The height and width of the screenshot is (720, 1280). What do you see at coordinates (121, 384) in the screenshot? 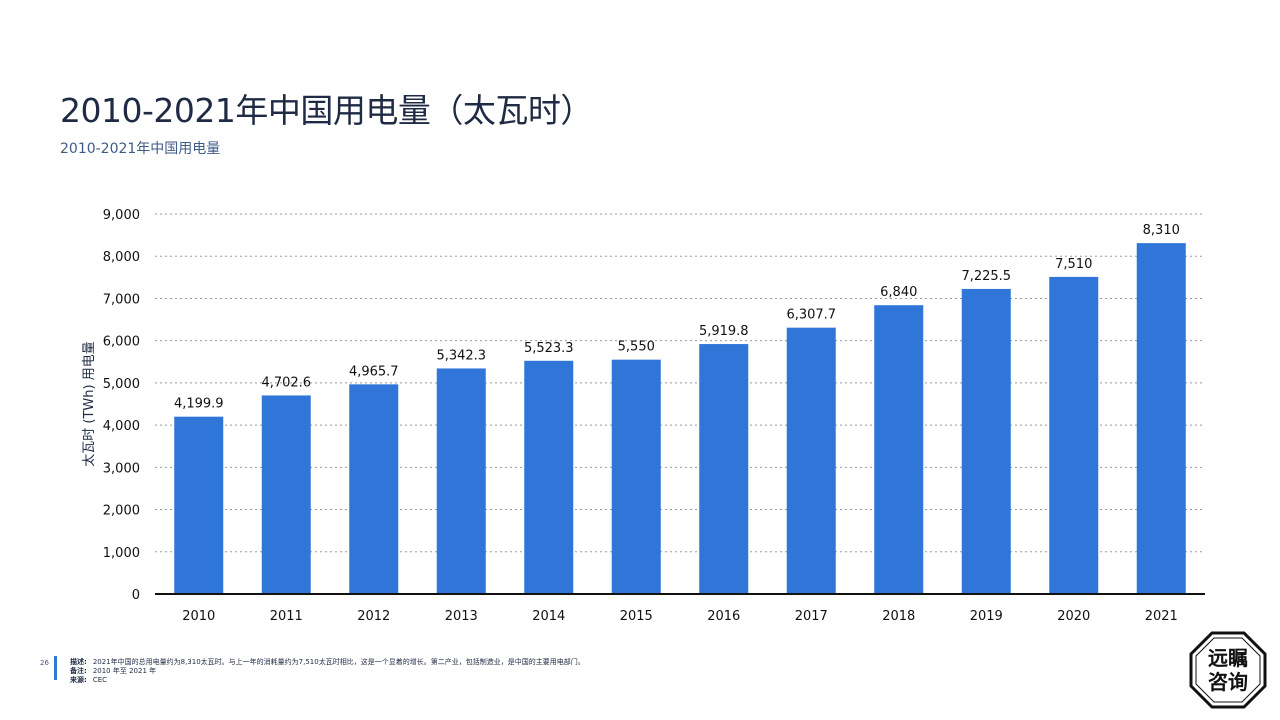
I see `y-tick-label: 5,000` at bounding box center [121, 384].